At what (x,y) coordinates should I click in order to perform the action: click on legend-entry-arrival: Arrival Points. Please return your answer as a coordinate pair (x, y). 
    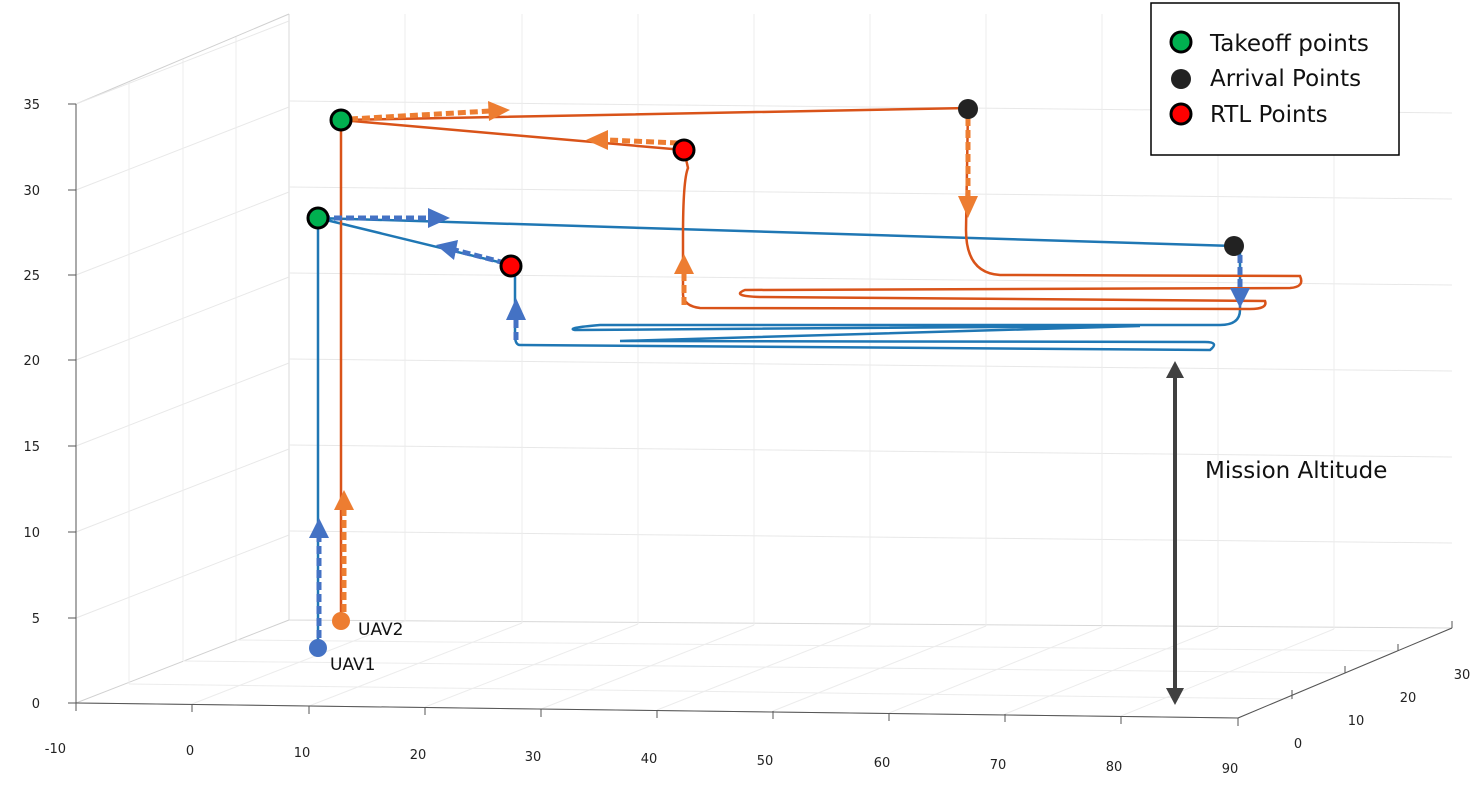
    Looking at the image, I should click on (1285, 79).